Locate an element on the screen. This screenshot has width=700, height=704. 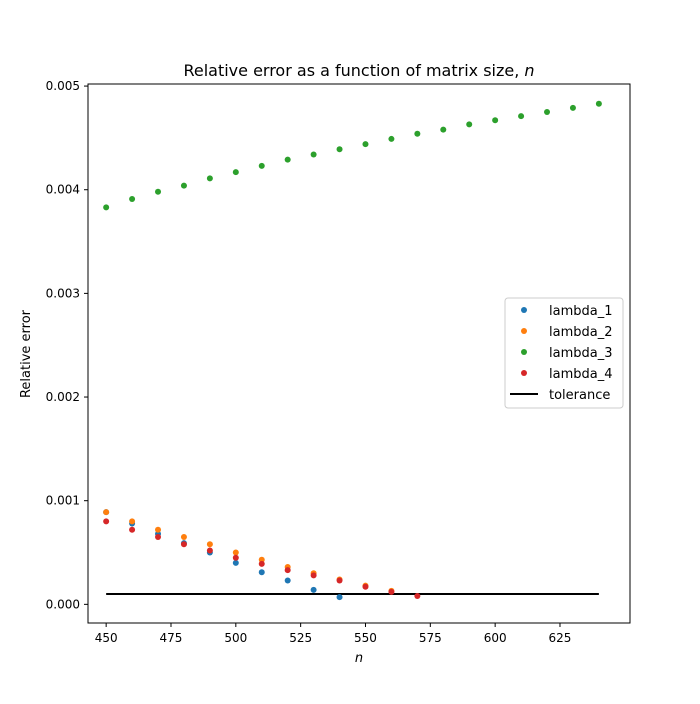
x-tick-label-450: 450 is located at coordinates (106, 638).